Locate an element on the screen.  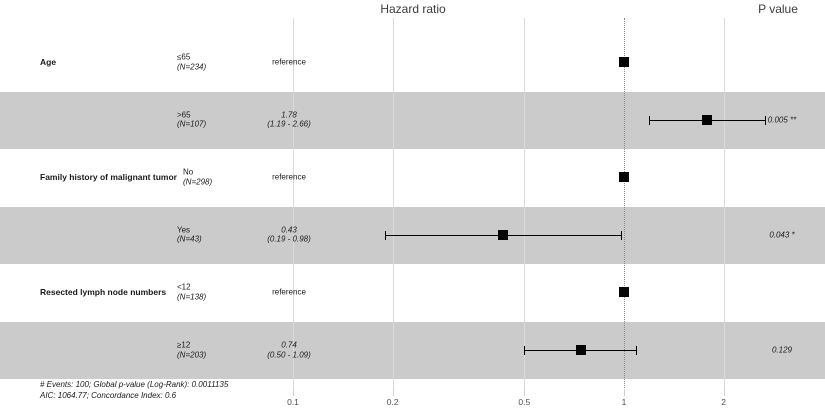
estimate-label: 1.78 (1.19 - 2.66) is located at coordinates (289, 119).